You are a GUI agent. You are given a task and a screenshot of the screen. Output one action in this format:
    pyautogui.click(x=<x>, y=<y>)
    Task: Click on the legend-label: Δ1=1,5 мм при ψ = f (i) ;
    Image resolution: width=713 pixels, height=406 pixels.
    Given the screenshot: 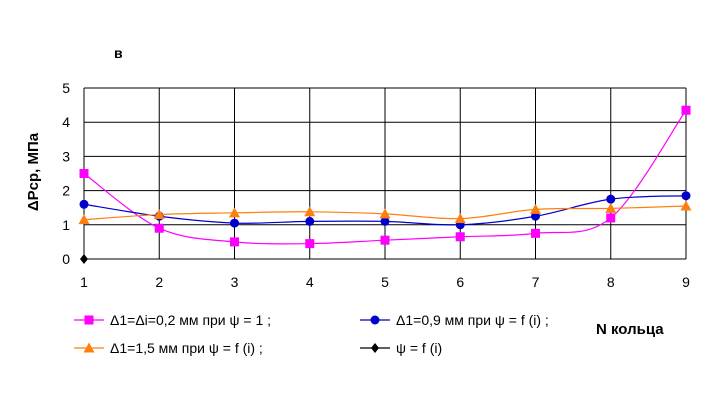 What is the action you would take?
    pyautogui.click(x=186, y=348)
    